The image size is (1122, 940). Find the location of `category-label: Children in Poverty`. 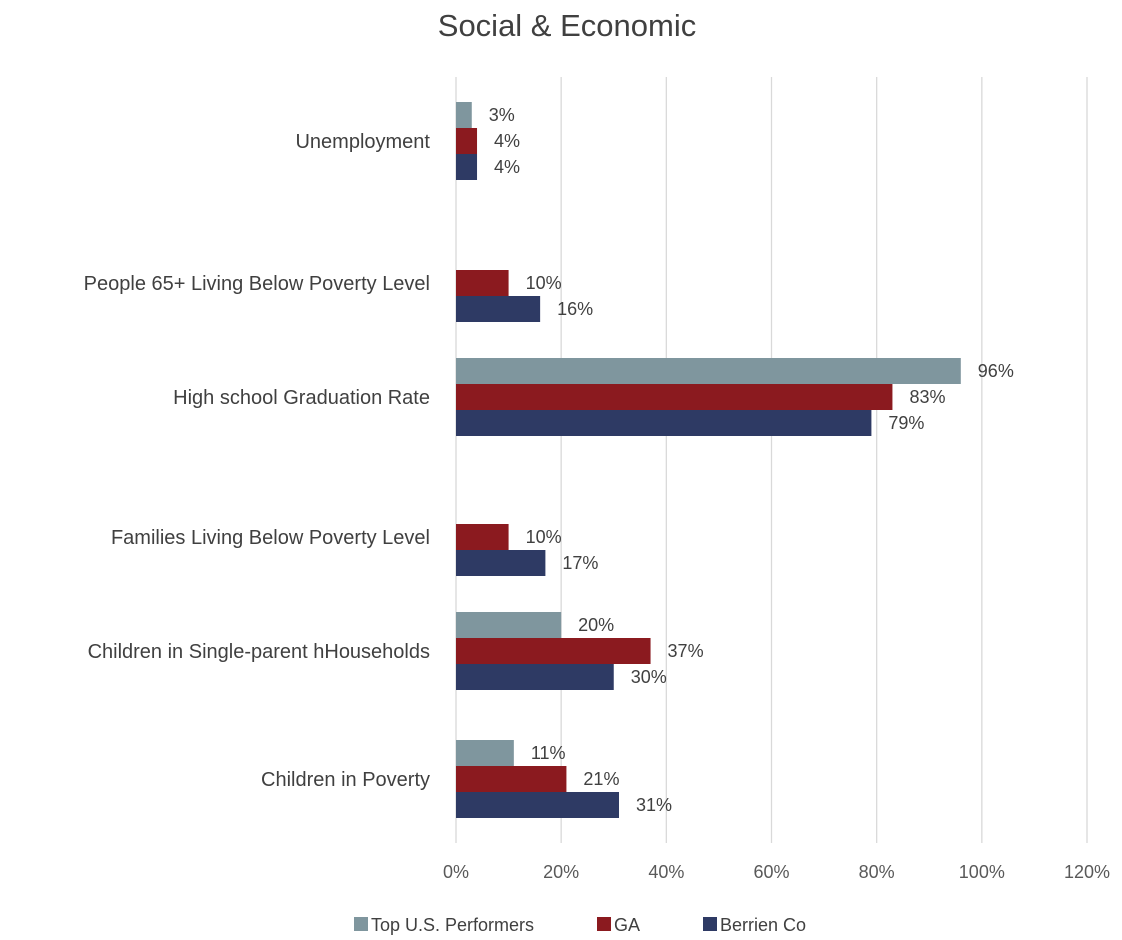

category-label: Children in Poverty is located at coordinates (345, 780).